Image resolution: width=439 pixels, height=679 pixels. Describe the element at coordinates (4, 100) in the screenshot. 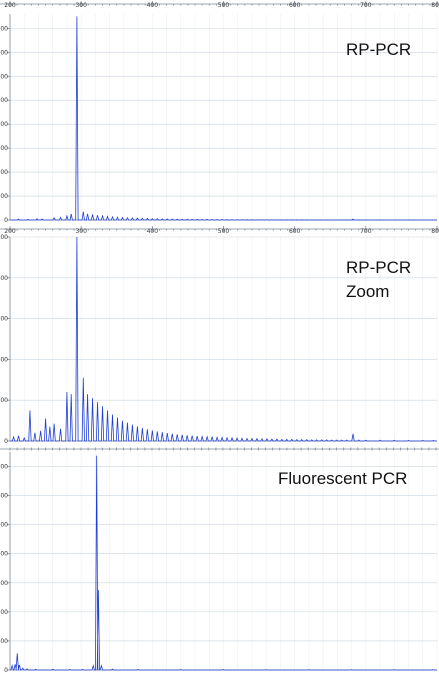

I see `y-tick-label: 5000` at that location.